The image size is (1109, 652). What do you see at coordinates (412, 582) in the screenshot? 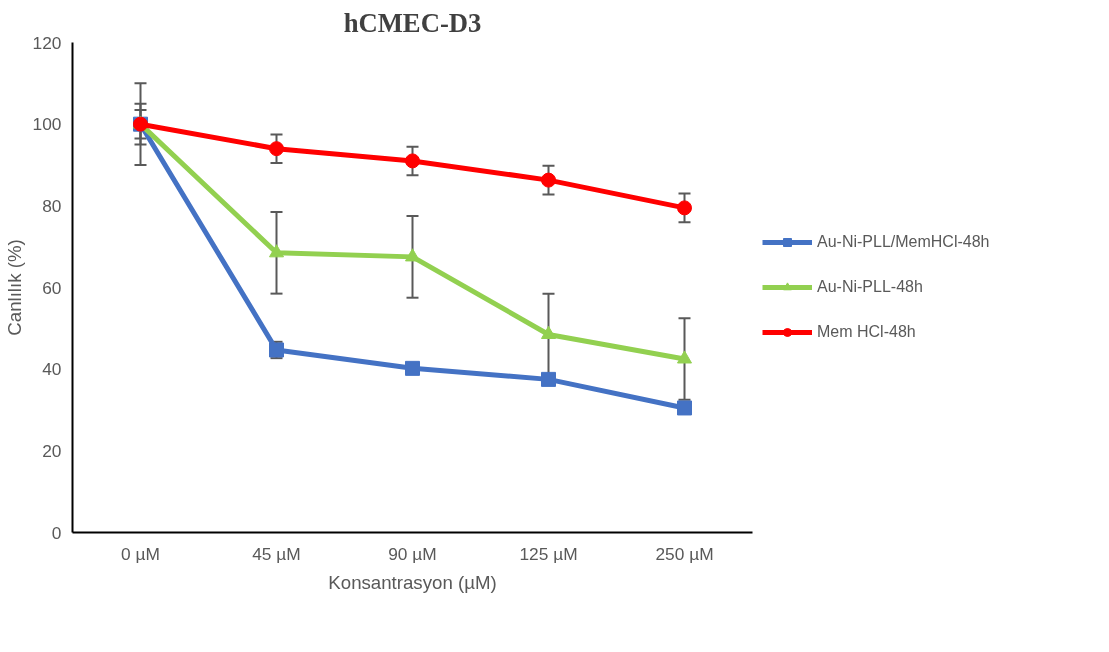
I see `x-axis-title: Konsantrasyon (µM)` at bounding box center [412, 582].